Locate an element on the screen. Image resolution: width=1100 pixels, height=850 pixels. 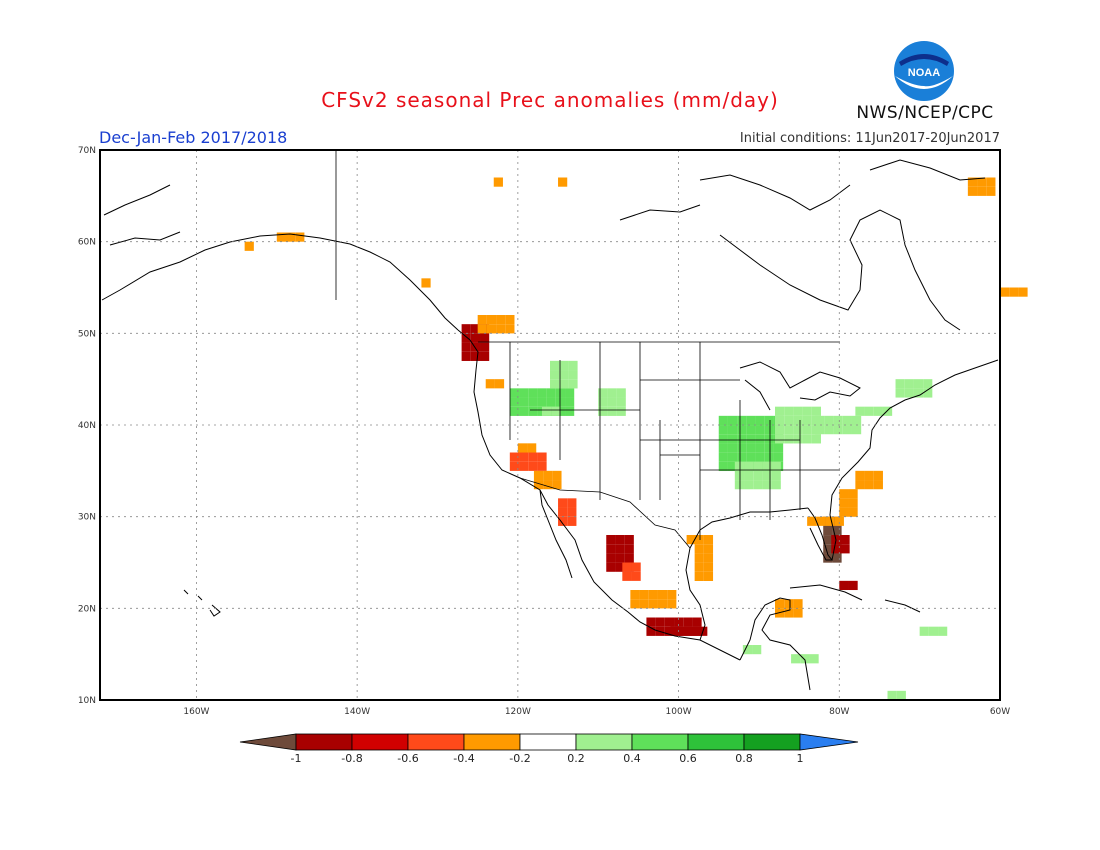
lat-tick-label: 40N is located at coordinates (87, 426).